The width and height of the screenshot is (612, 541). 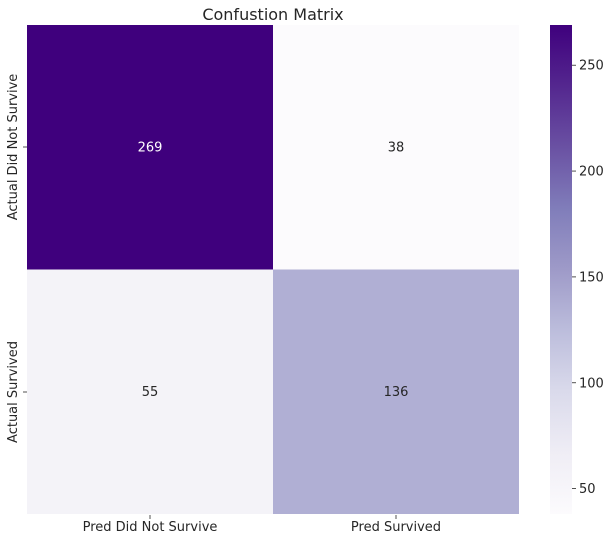 What do you see at coordinates (591, 277) in the screenshot?
I see `colorbar-tick-label: 150` at bounding box center [591, 277].